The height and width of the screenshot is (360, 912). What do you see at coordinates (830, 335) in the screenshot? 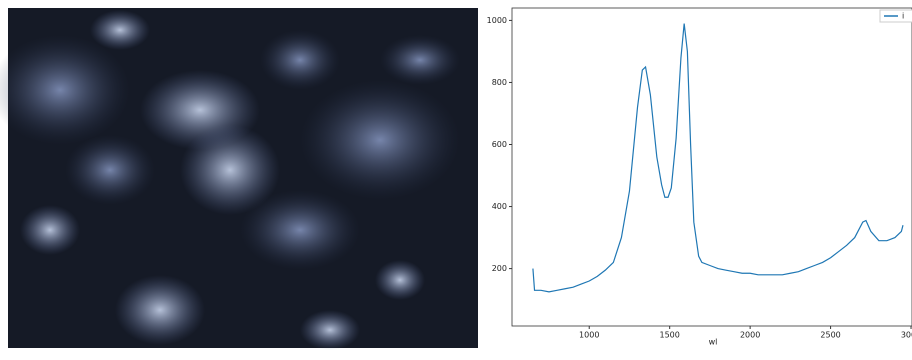
I see `x-tick-label: 2500` at bounding box center [830, 335].